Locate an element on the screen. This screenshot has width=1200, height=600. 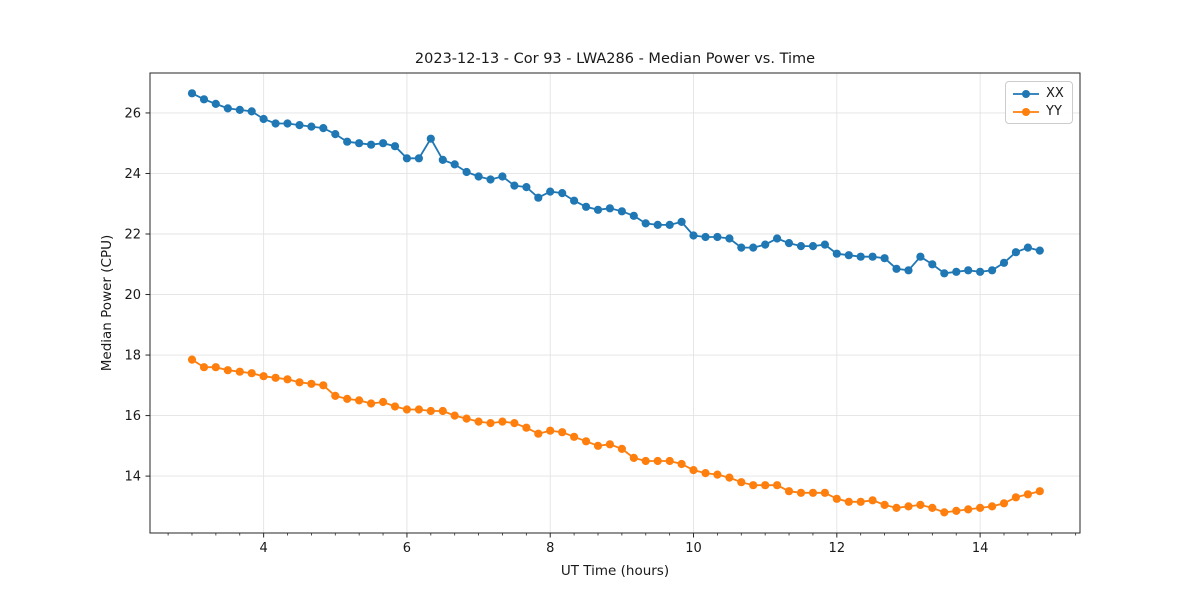
legend-item-xx: XX is located at coordinates (1039, 94).